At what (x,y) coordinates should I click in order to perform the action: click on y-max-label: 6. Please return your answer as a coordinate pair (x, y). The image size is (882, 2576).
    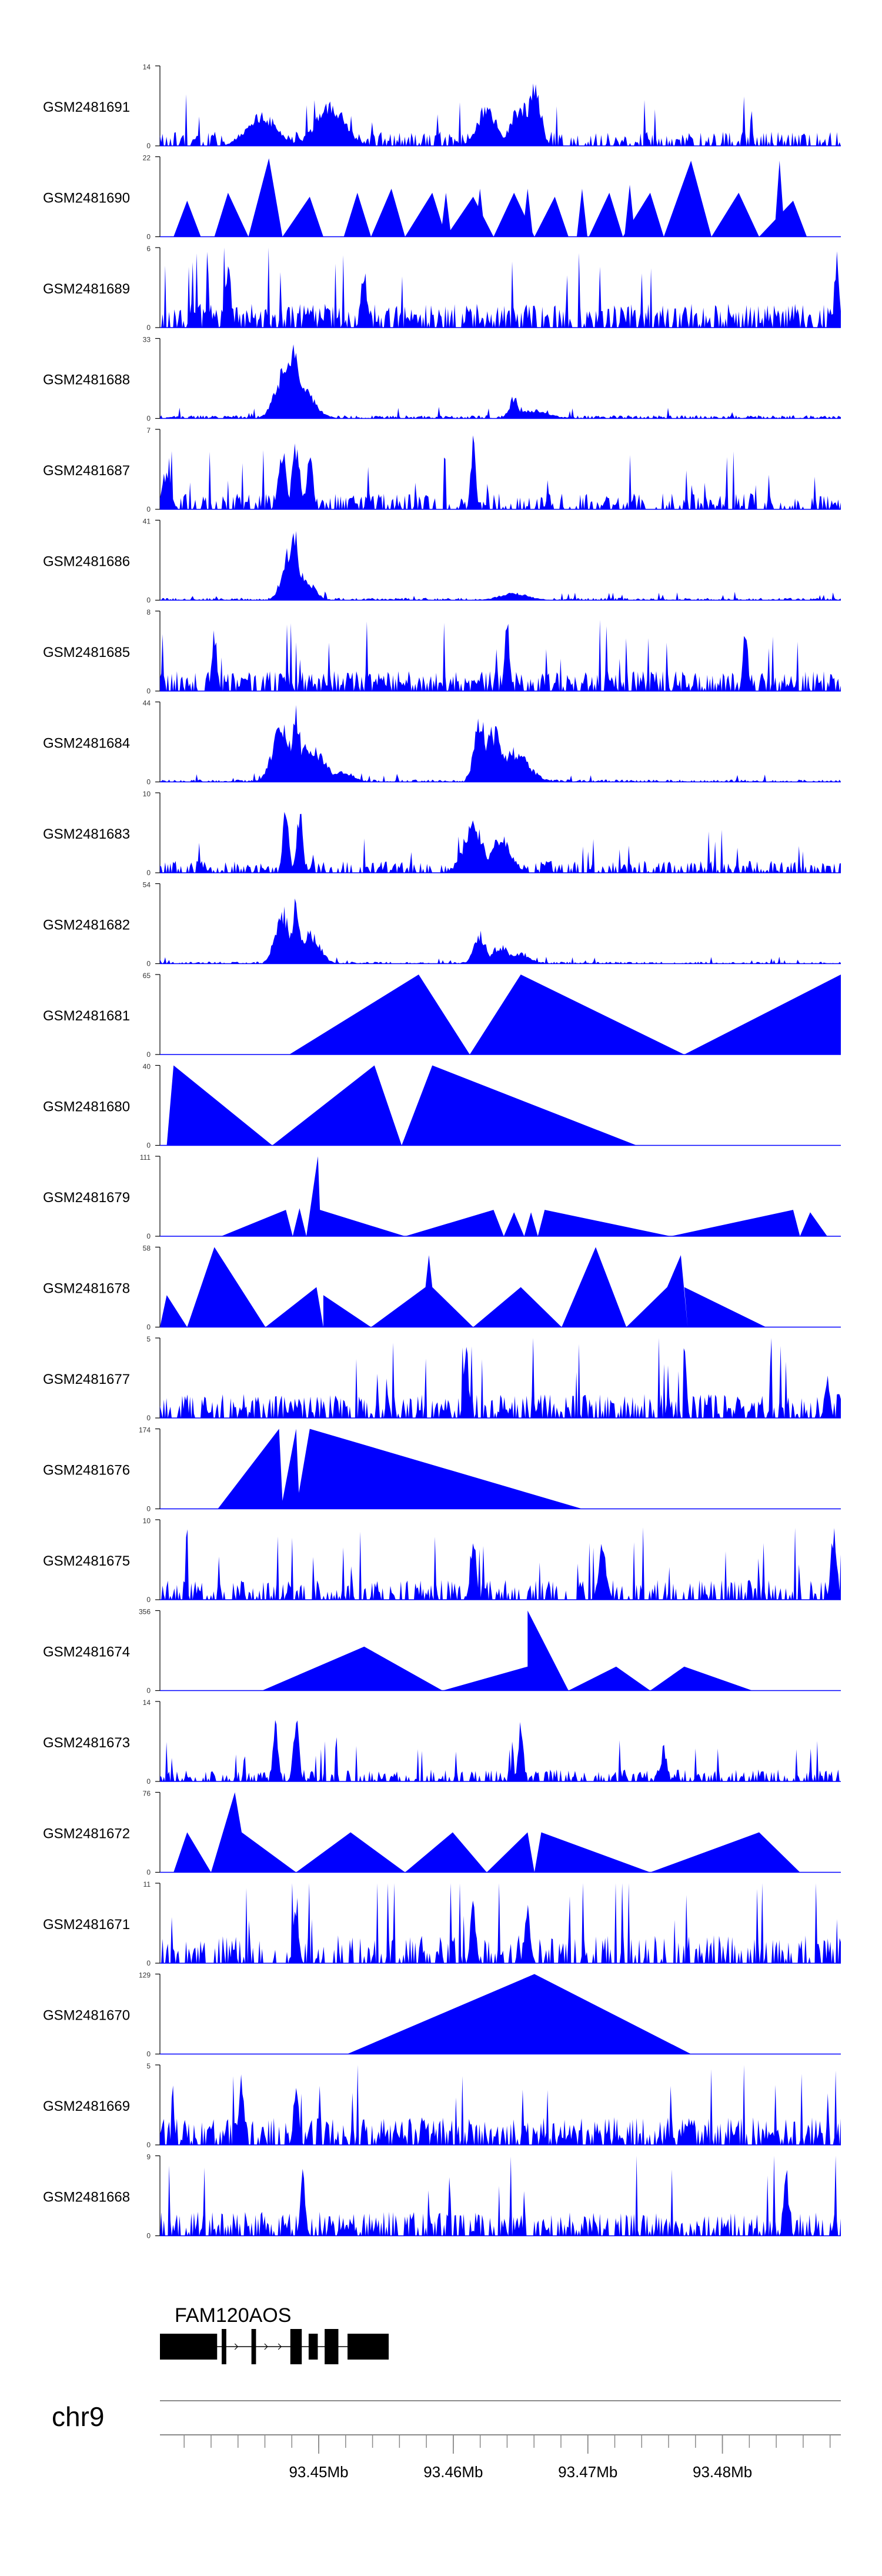
    Looking at the image, I should click on (148, 249).